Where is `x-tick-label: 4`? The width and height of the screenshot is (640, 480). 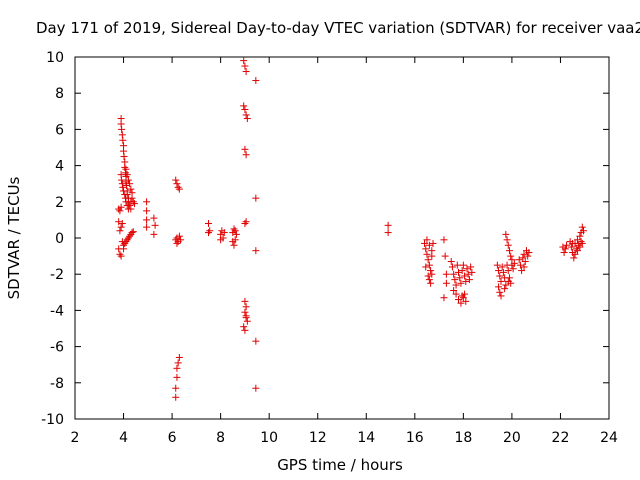 x-tick-label: 4 is located at coordinates (123, 438).